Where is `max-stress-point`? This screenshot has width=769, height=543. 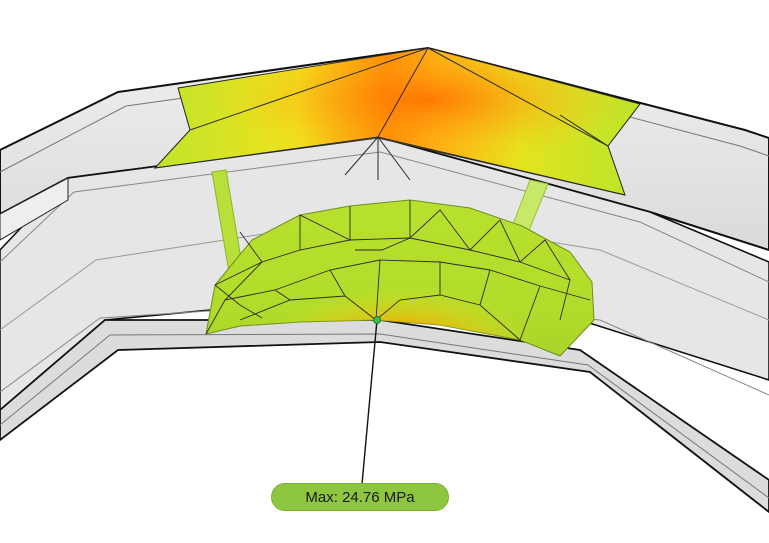
max-stress-point is located at coordinates (377, 320).